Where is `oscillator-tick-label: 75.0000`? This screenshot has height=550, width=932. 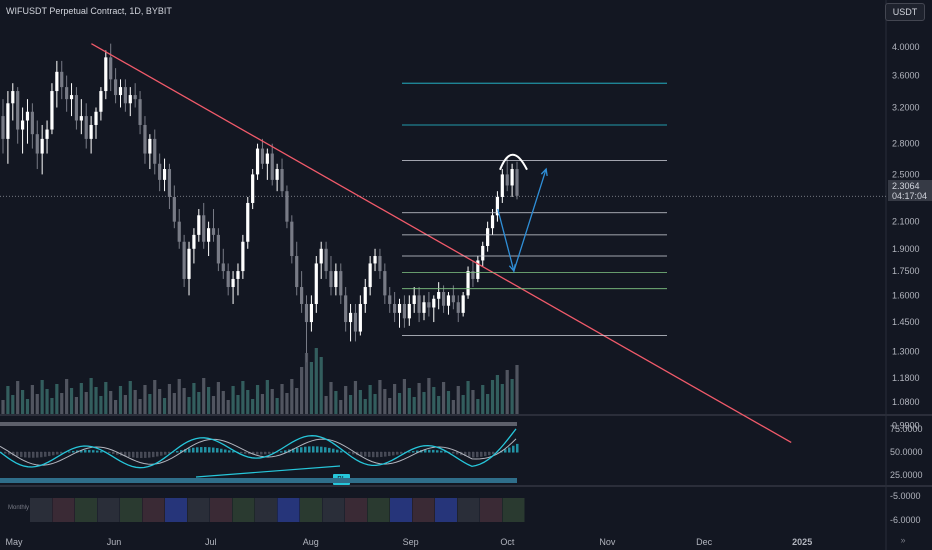 oscillator-tick-label: 75.0000 is located at coordinates (906, 429).